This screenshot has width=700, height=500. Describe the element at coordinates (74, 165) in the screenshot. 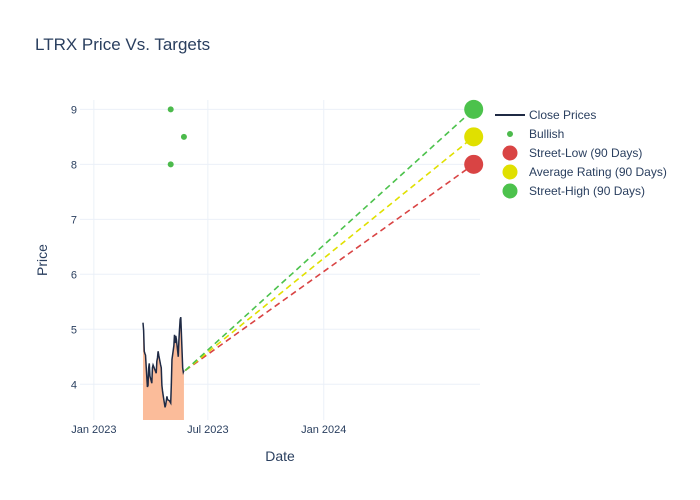

I see `y-tick-label: 8` at that location.